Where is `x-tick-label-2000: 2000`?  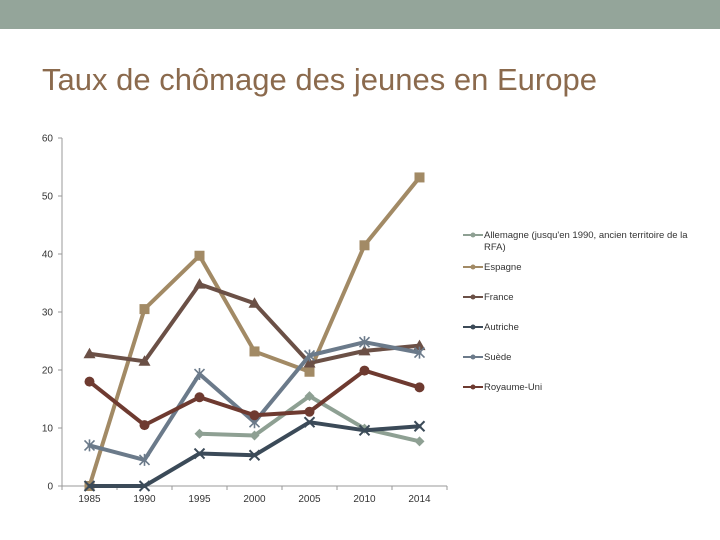
x-tick-label-2000: 2000 is located at coordinates (254, 499).